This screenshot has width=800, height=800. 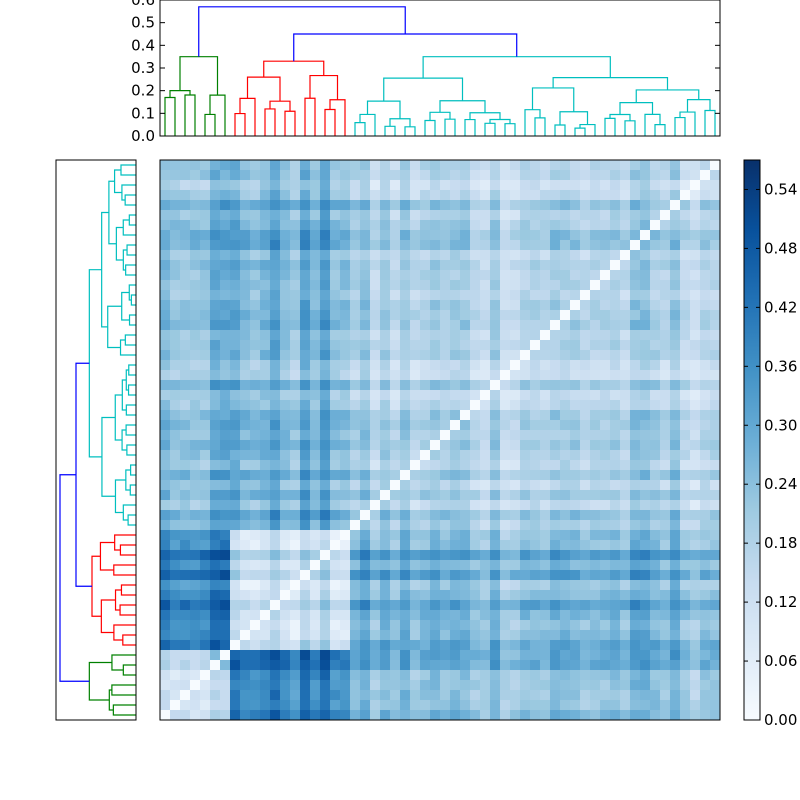 I want to click on left-dendrogram-link, so click(x=131, y=250).